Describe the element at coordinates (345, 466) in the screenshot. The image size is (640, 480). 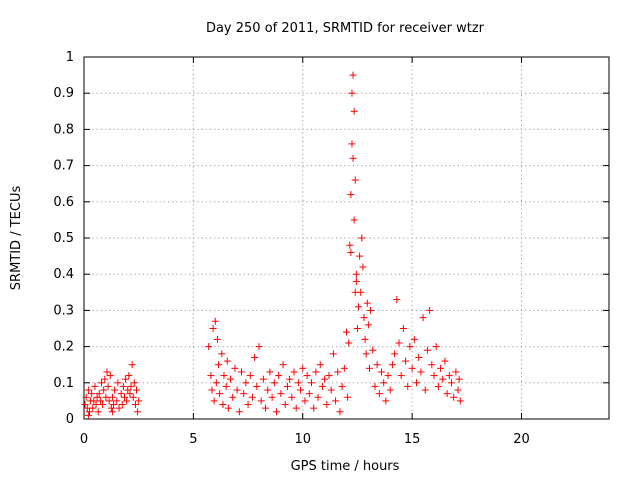
I see `x-axis-label: GPS time / hours` at that location.